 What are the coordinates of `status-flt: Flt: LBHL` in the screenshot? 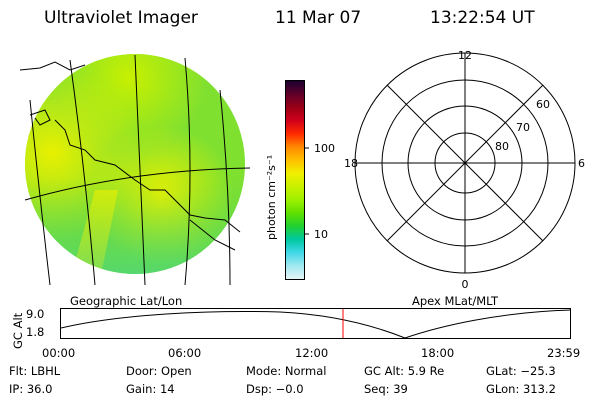 It's located at (35, 371).